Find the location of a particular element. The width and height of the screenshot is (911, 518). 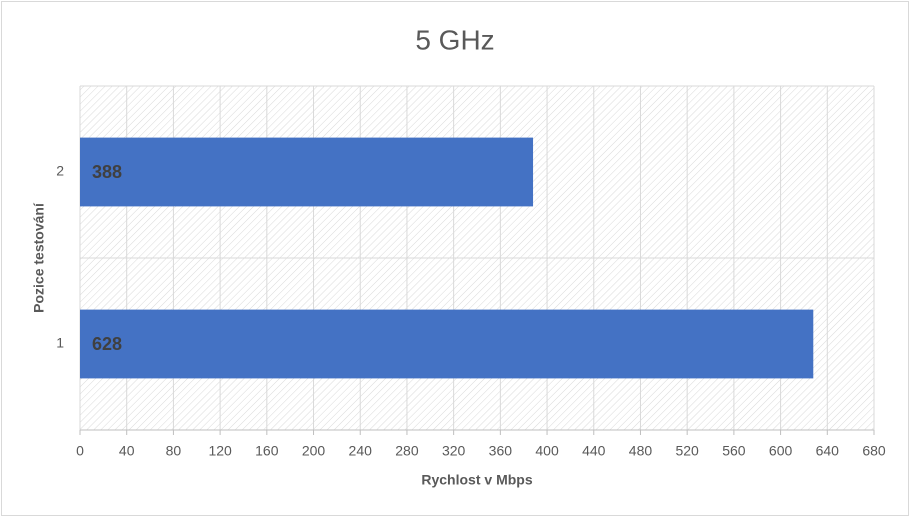

x-tick-label: 0 is located at coordinates (80, 451).